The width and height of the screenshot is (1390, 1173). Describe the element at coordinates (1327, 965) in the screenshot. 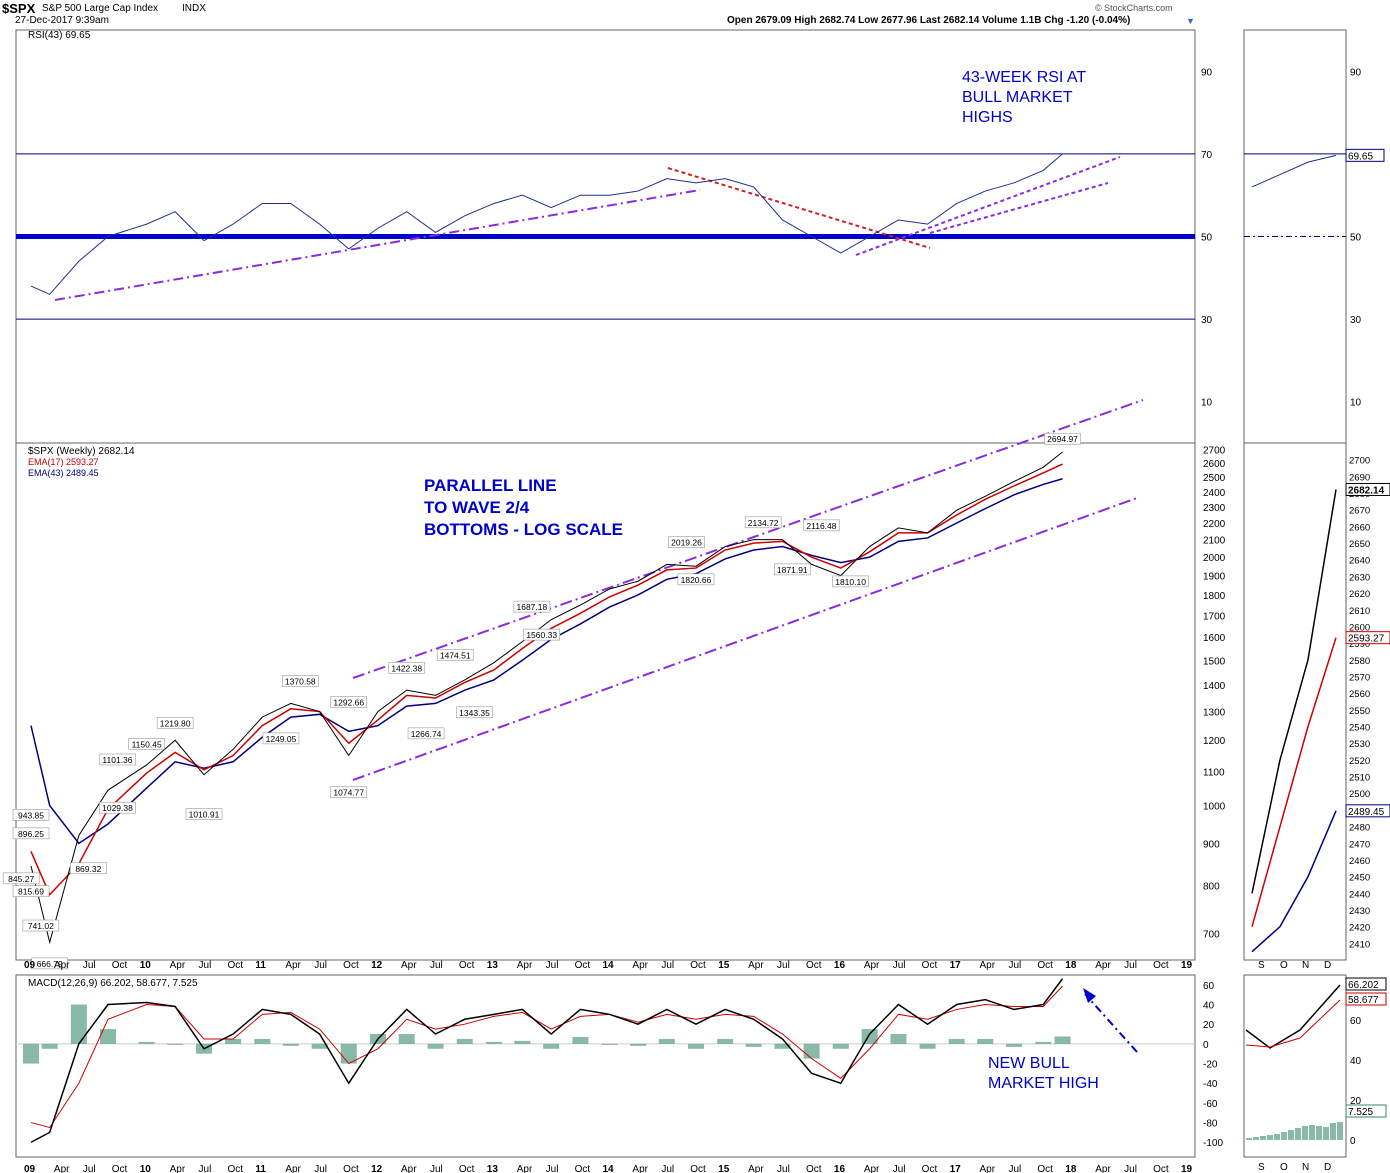

I see `zoom-x-tick: D` at that location.